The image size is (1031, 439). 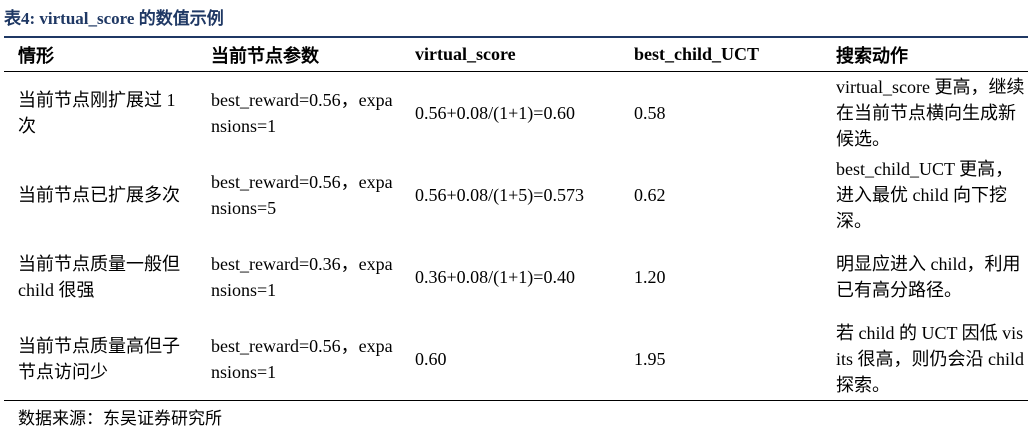 What do you see at coordinates (499, 195) in the screenshot?
I see `table-cell: 0.56+0.08/(1+5)=0.573` at bounding box center [499, 195].